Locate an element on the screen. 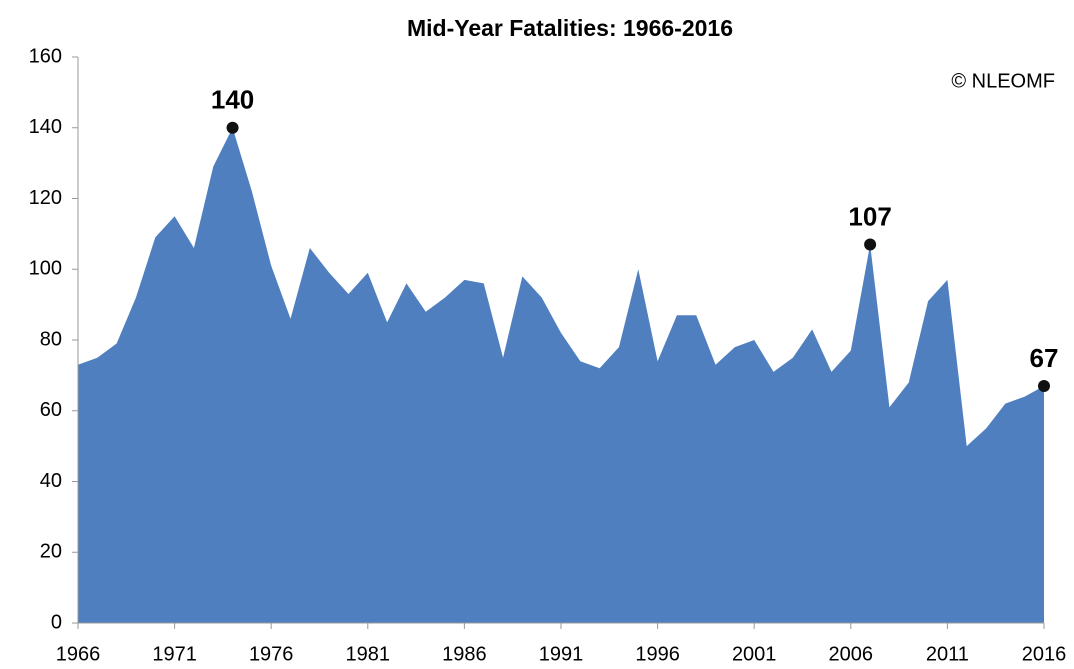  y-tick-label: 0 is located at coordinates (56, 622).